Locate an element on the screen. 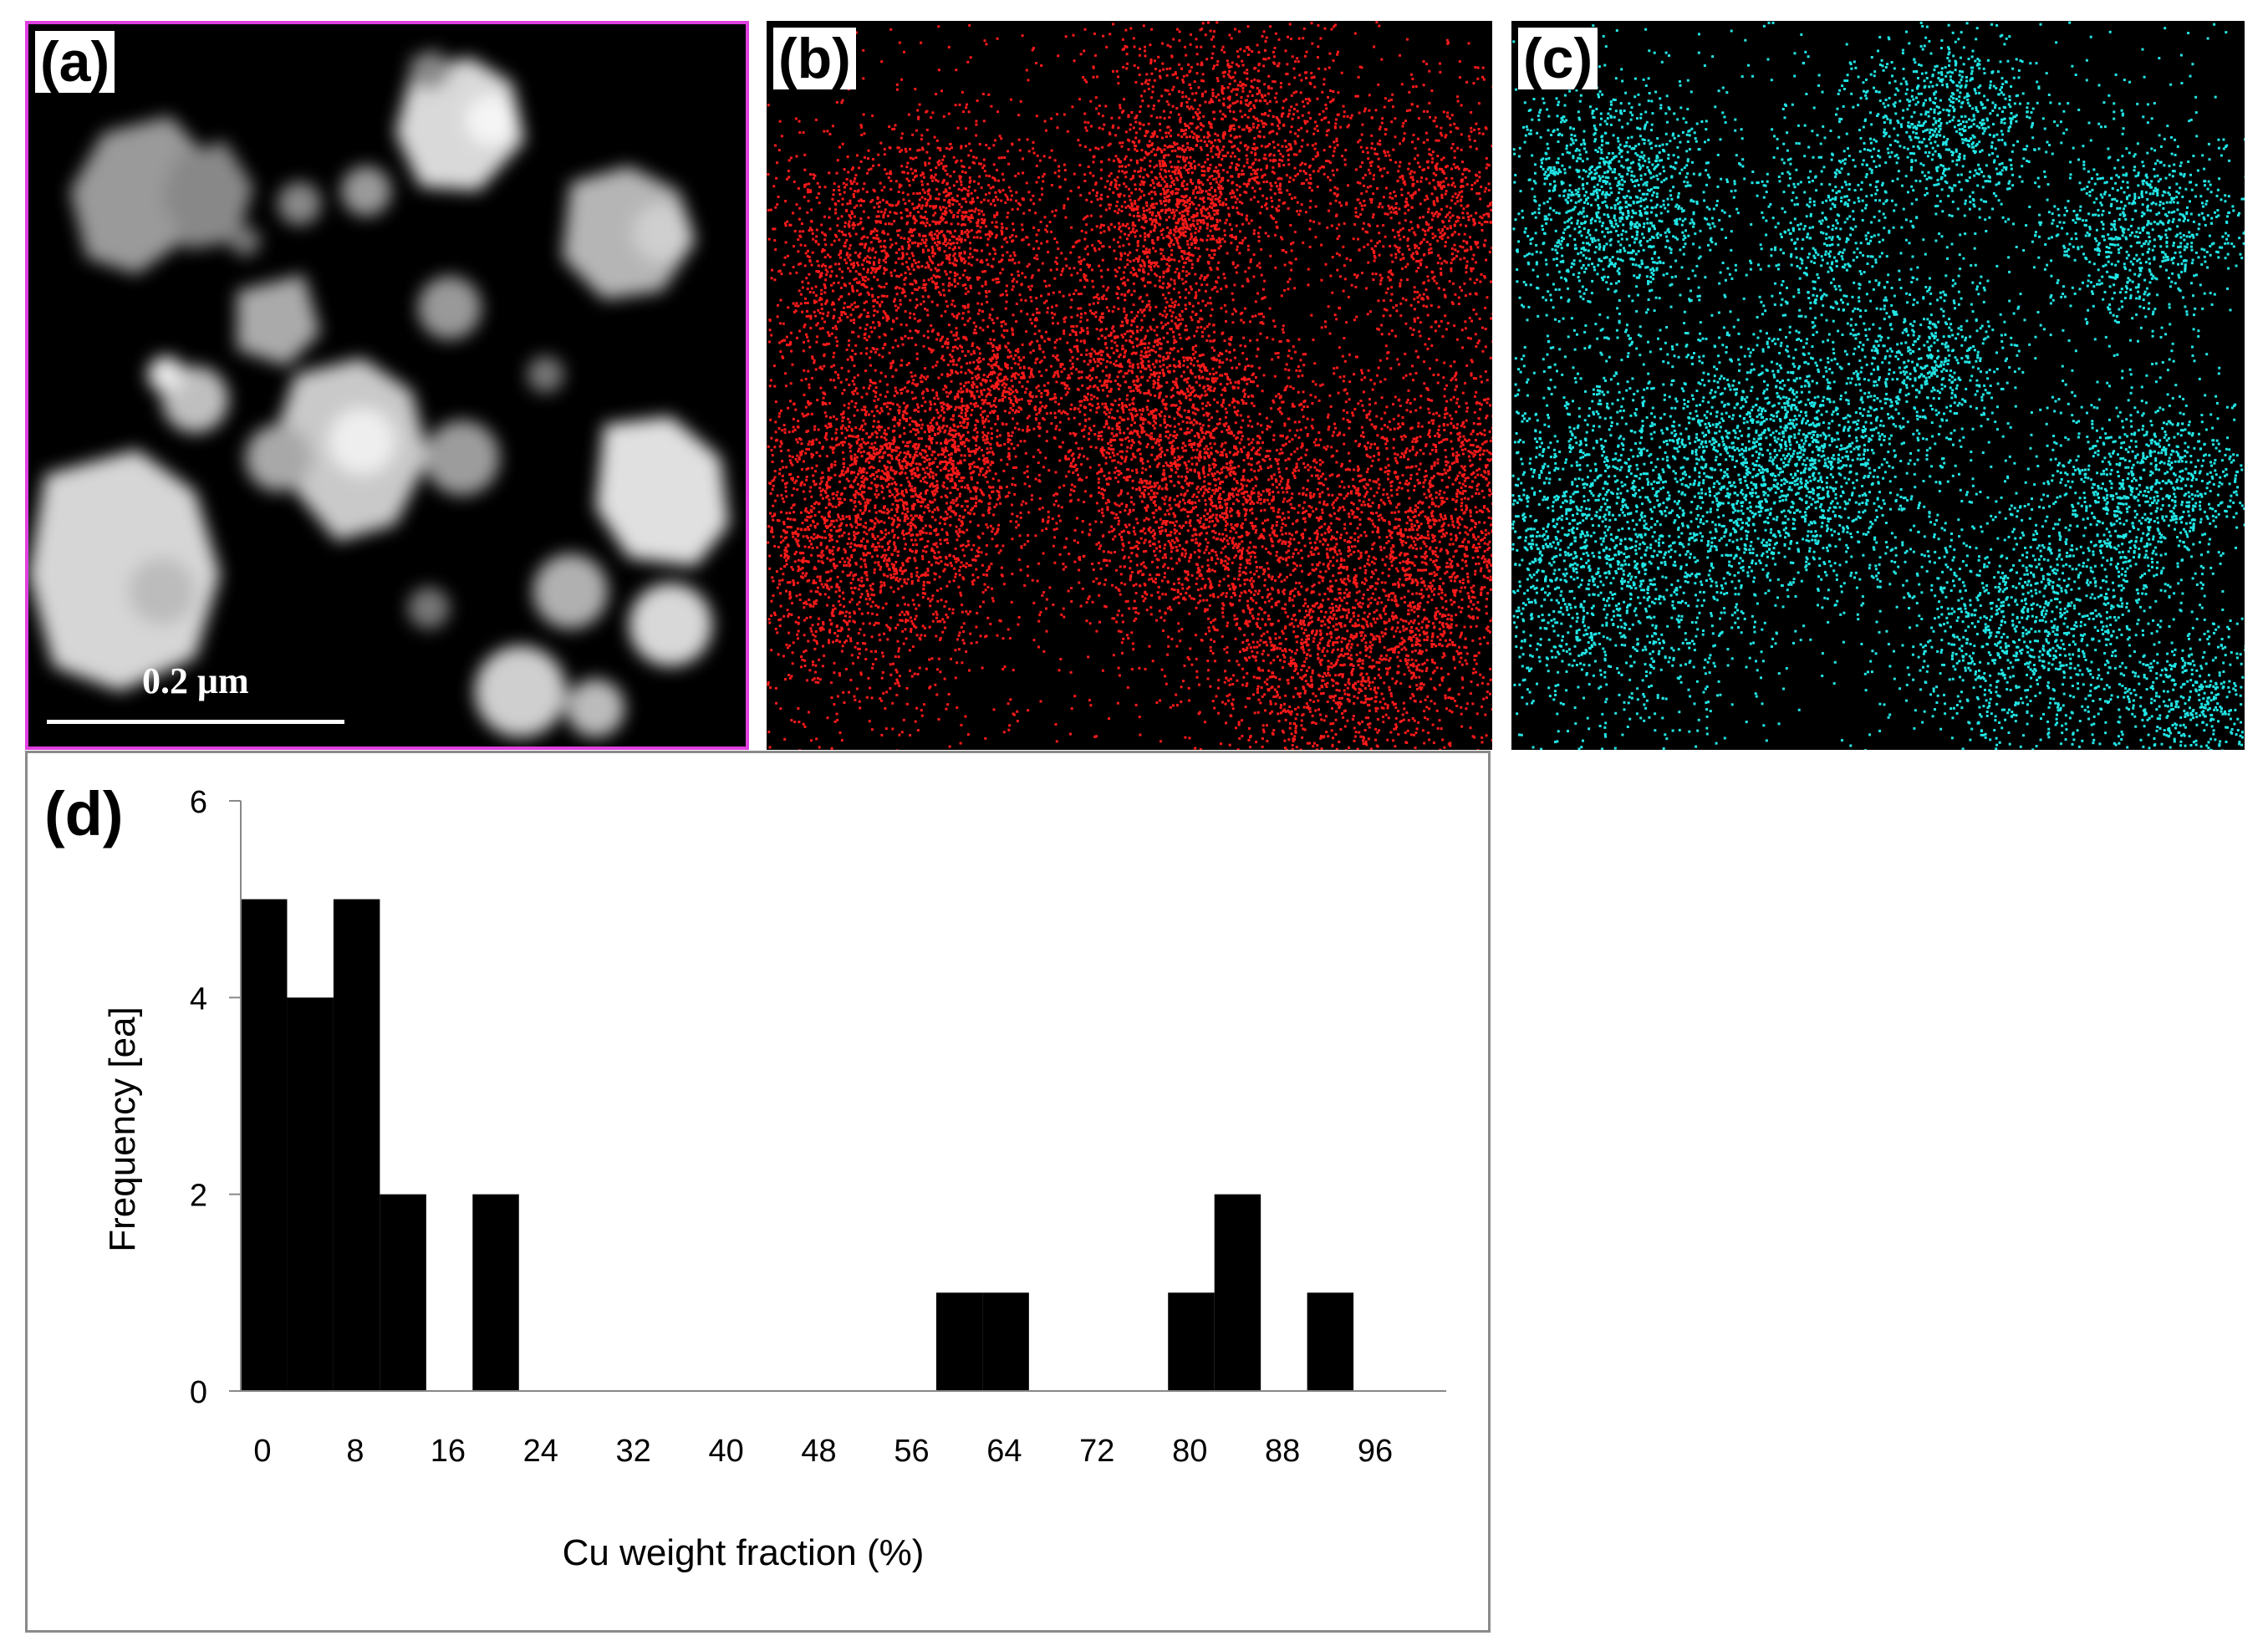 The width and height of the screenshot is (2268, 1651). y-tick-label: 0 is located at coordinates (198, 1392).